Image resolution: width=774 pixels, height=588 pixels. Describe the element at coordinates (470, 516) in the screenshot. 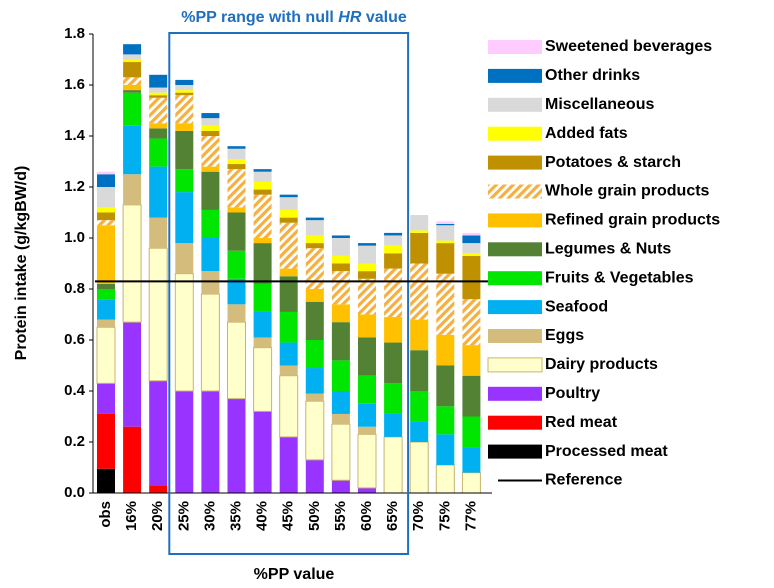

I see `x-tick-label: 77%` at that location.